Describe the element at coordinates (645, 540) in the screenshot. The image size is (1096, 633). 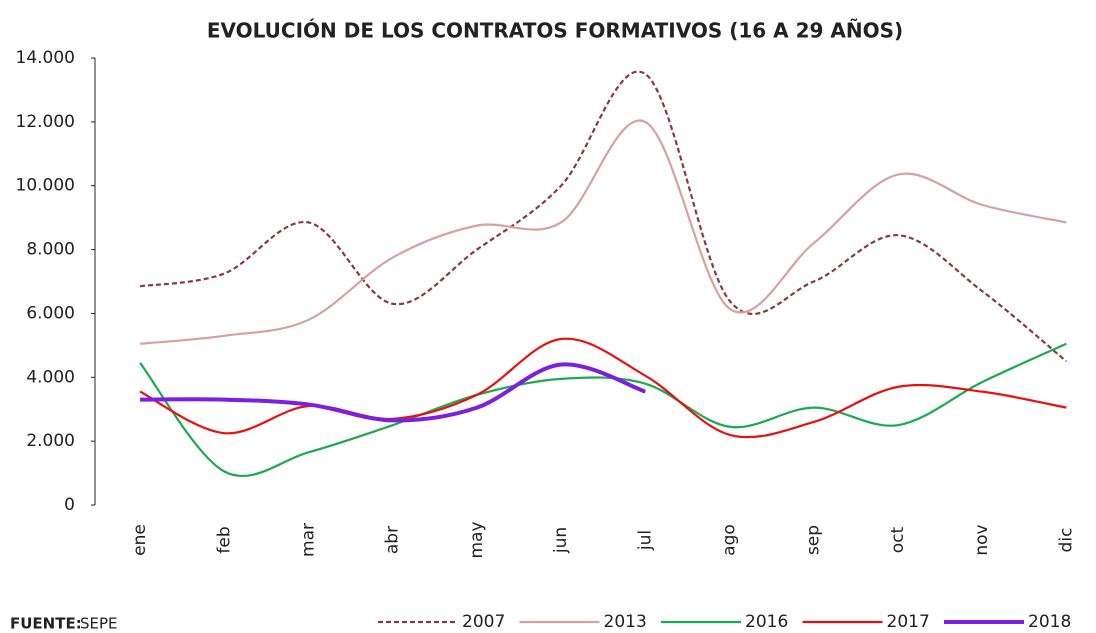
I see `x-tick-label: jul` at that location.